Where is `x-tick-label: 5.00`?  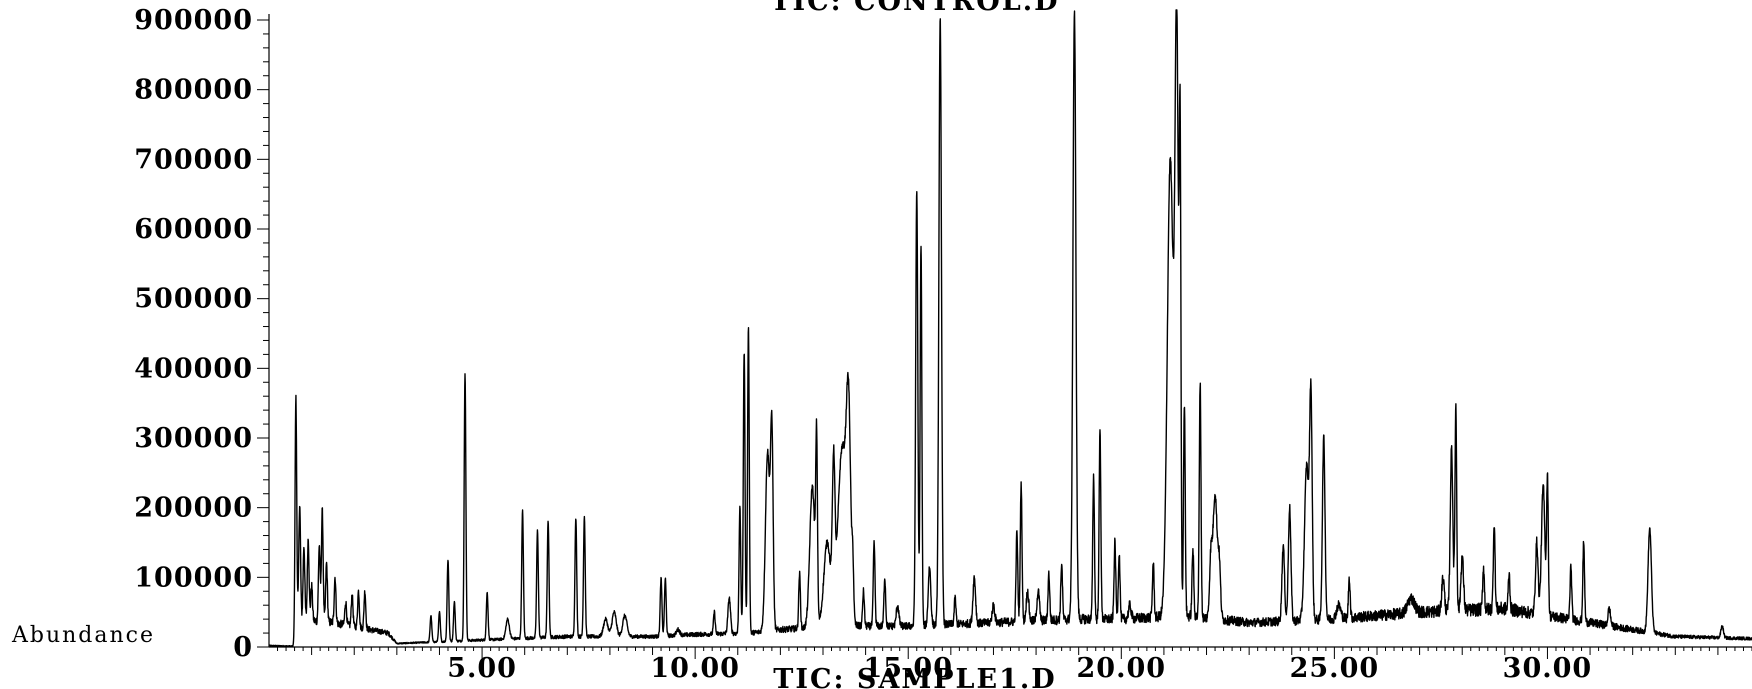
x-tick-label: 5.00 is located at coordinates (482, 668).